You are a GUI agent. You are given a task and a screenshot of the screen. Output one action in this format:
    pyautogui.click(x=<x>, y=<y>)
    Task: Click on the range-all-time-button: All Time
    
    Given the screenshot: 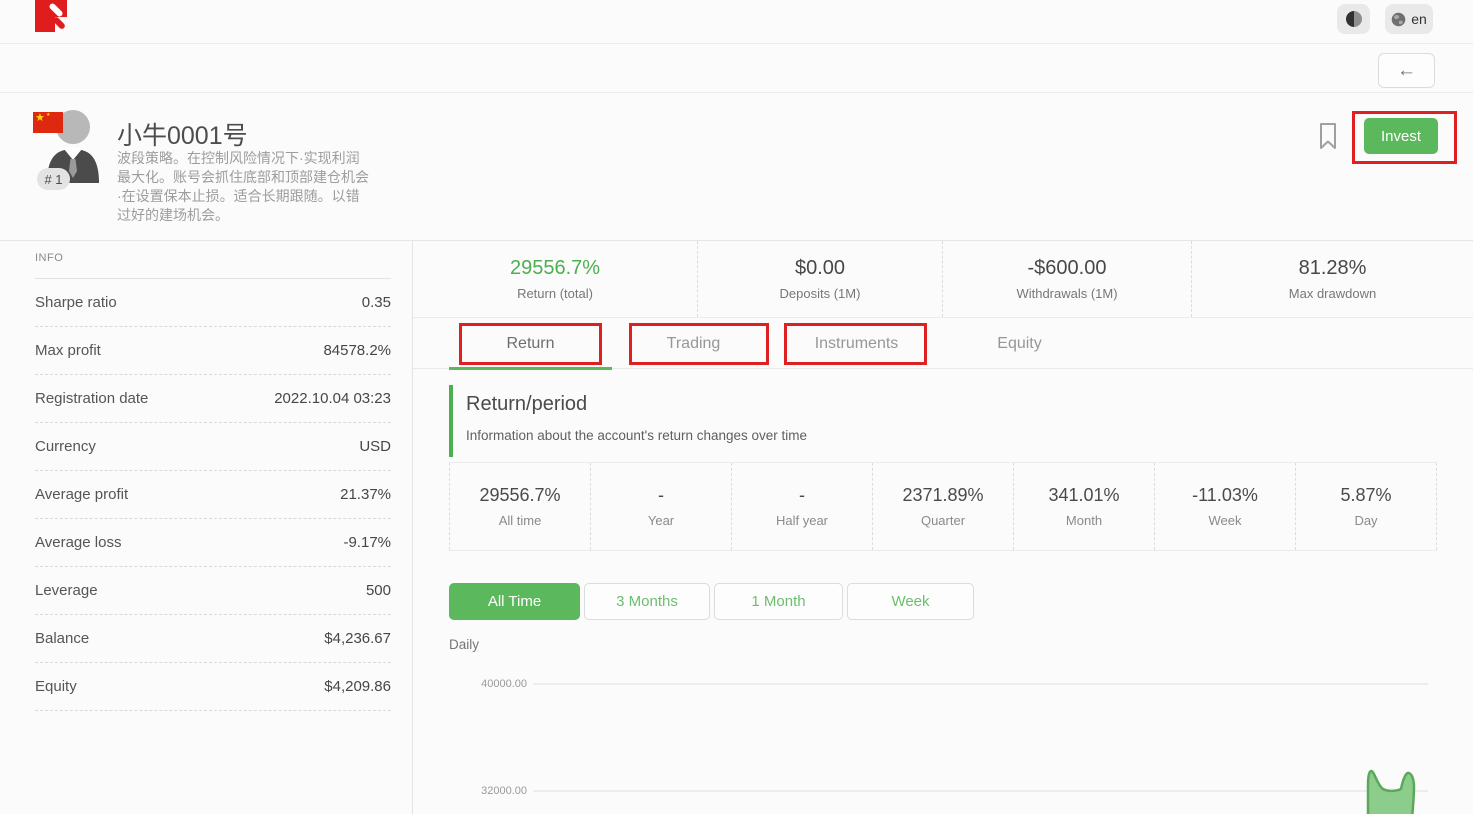 What is the action you would take?
    pyautogui.click(x=514, y=601)
    